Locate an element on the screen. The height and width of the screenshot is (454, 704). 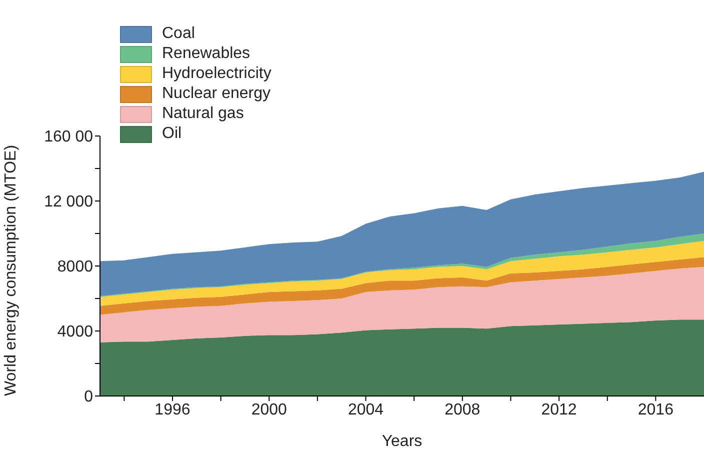
legend-label: Nuclear energy is located at coordinates (216, 94).